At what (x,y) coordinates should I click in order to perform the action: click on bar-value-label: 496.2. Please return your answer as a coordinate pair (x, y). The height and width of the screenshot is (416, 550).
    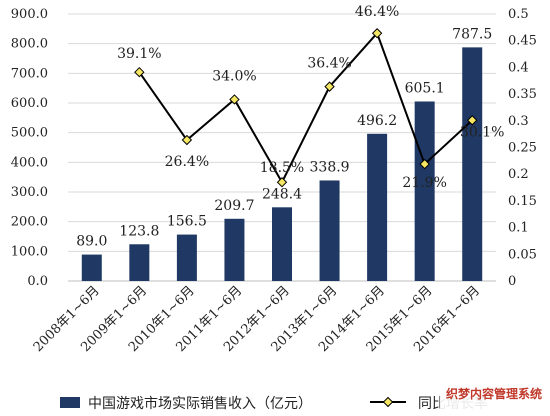
    Looking at the image, I should click on (377, 121).